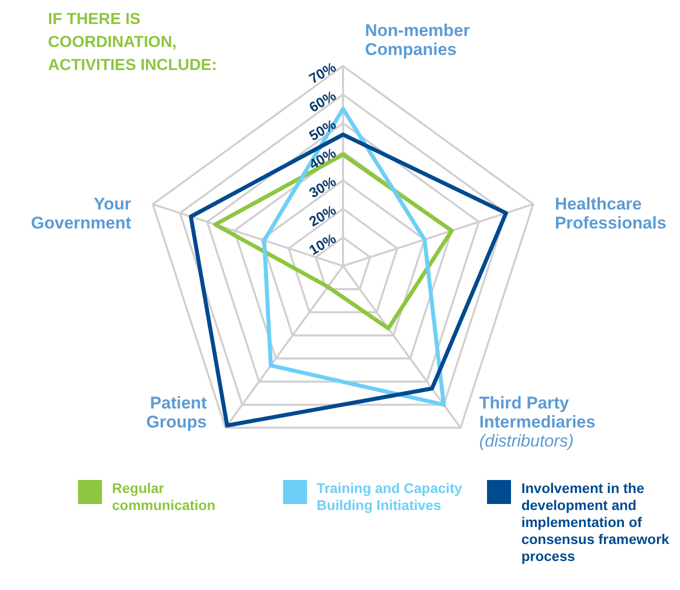 The height and width of the screenshot is (590, 680). What do you see at coordinates (322, 158) in the screenshot?
I see `y-tick-label: 40%` at bounding box center [322, 158].